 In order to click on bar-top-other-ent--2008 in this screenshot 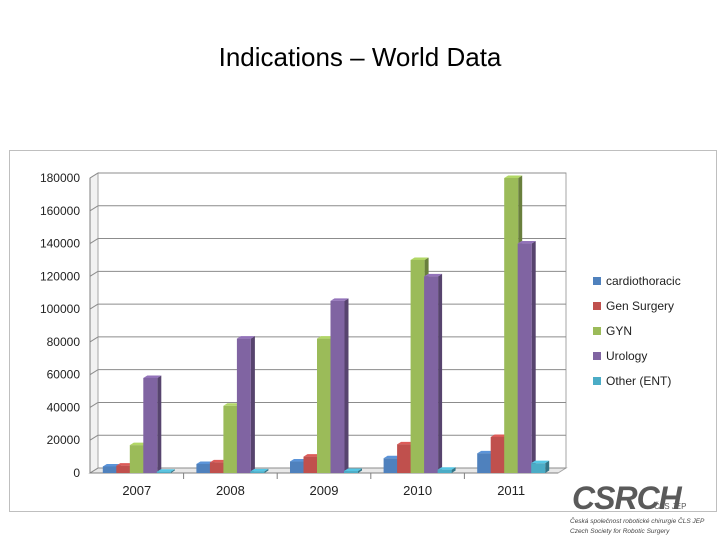, I will do `click(259, 470)`.